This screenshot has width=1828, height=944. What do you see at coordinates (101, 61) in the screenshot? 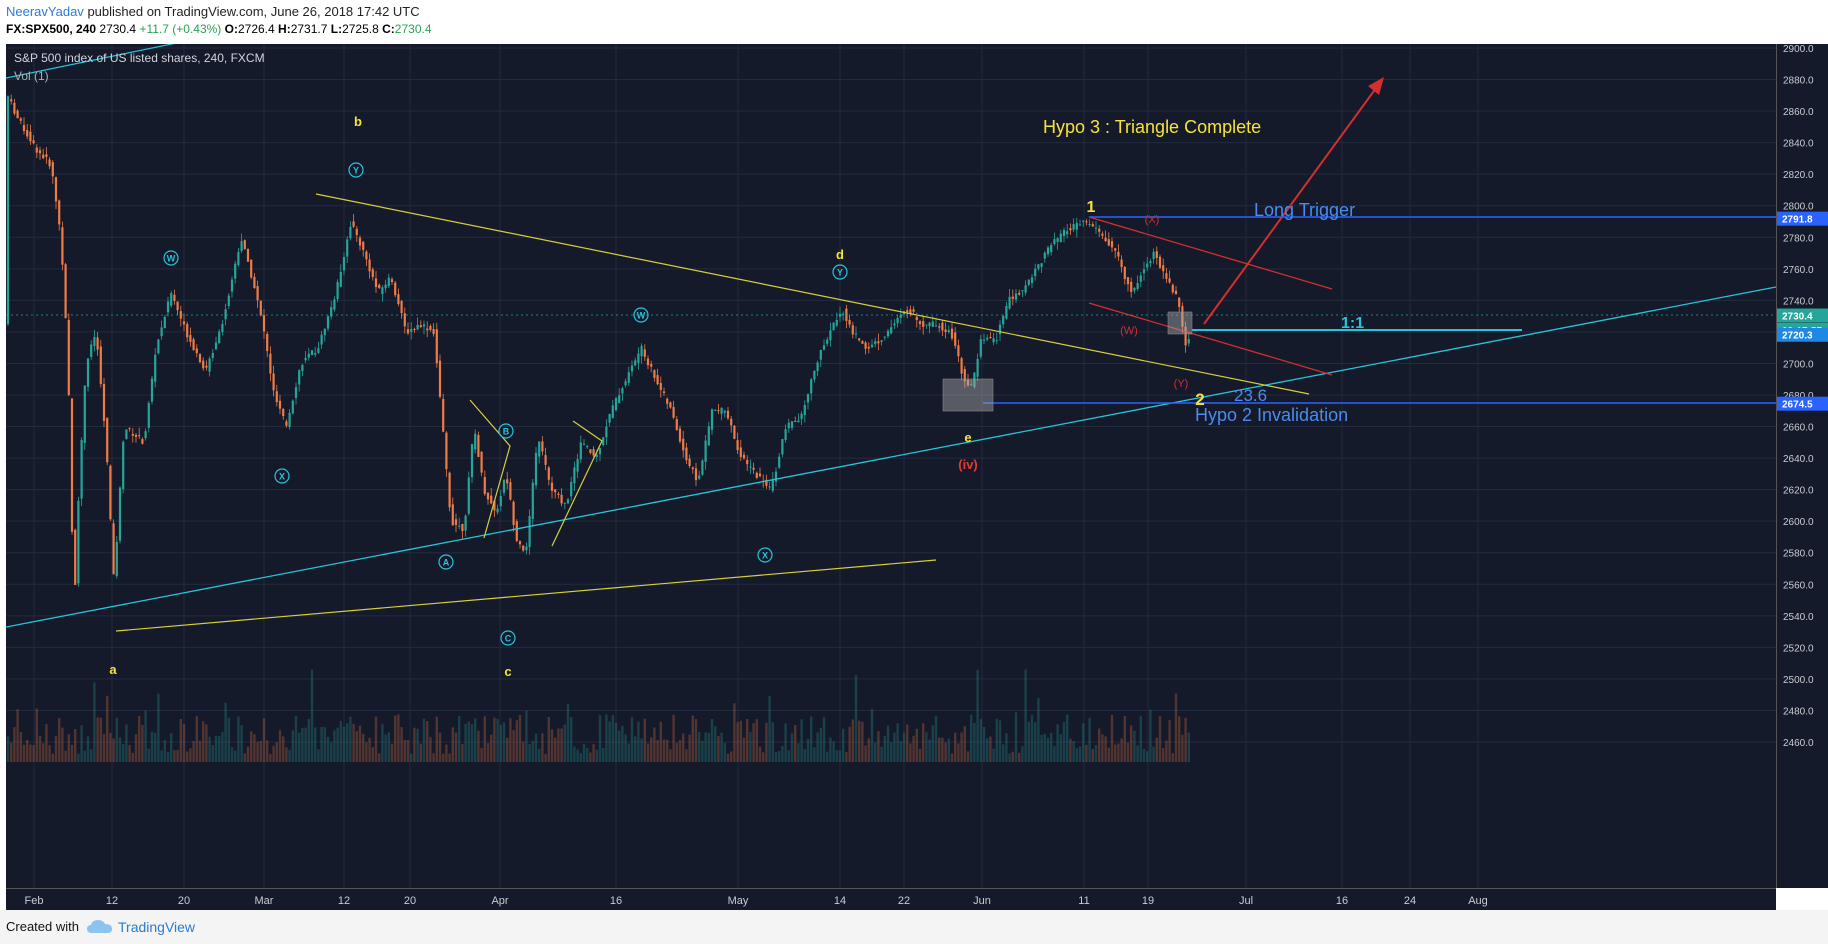
I see `cyan-trendline-top` at bounding box center [101, 61].